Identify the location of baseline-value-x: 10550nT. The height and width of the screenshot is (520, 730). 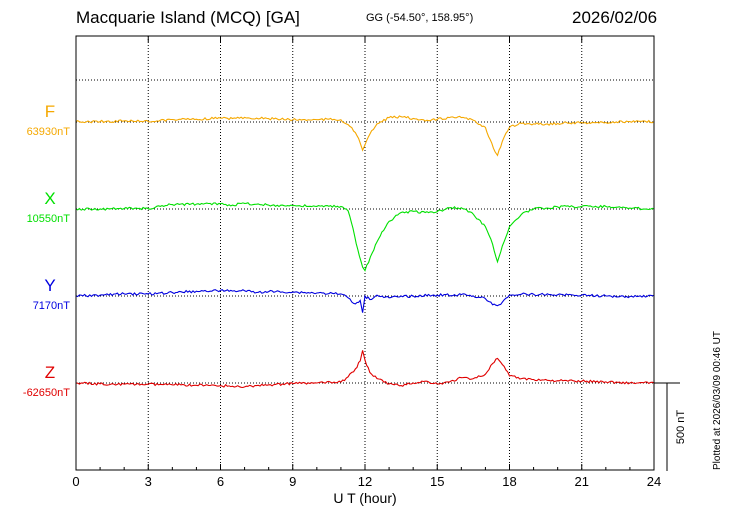
(49, 219).